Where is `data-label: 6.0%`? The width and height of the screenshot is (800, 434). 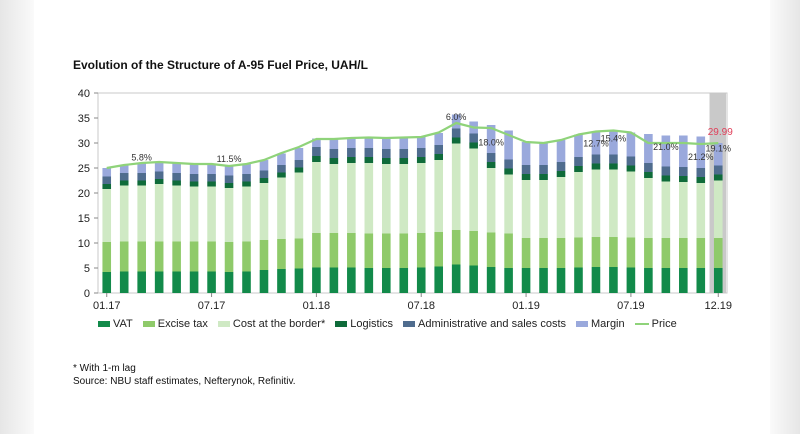 data-label: 6.0% is located at coordinates (456, 117).